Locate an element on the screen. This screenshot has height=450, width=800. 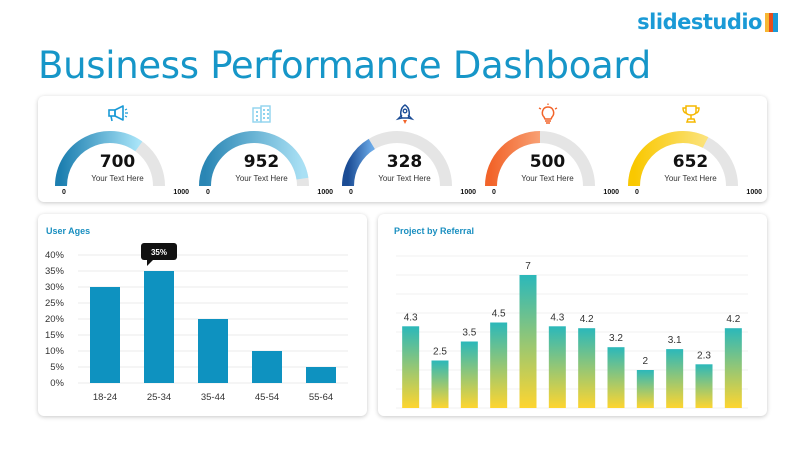
trophy-icon is located at coordinates (690, 114).